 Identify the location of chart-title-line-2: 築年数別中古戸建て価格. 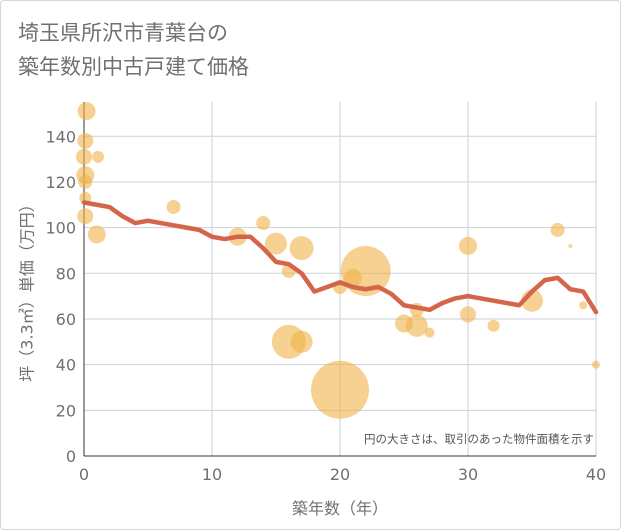
(133, 67).